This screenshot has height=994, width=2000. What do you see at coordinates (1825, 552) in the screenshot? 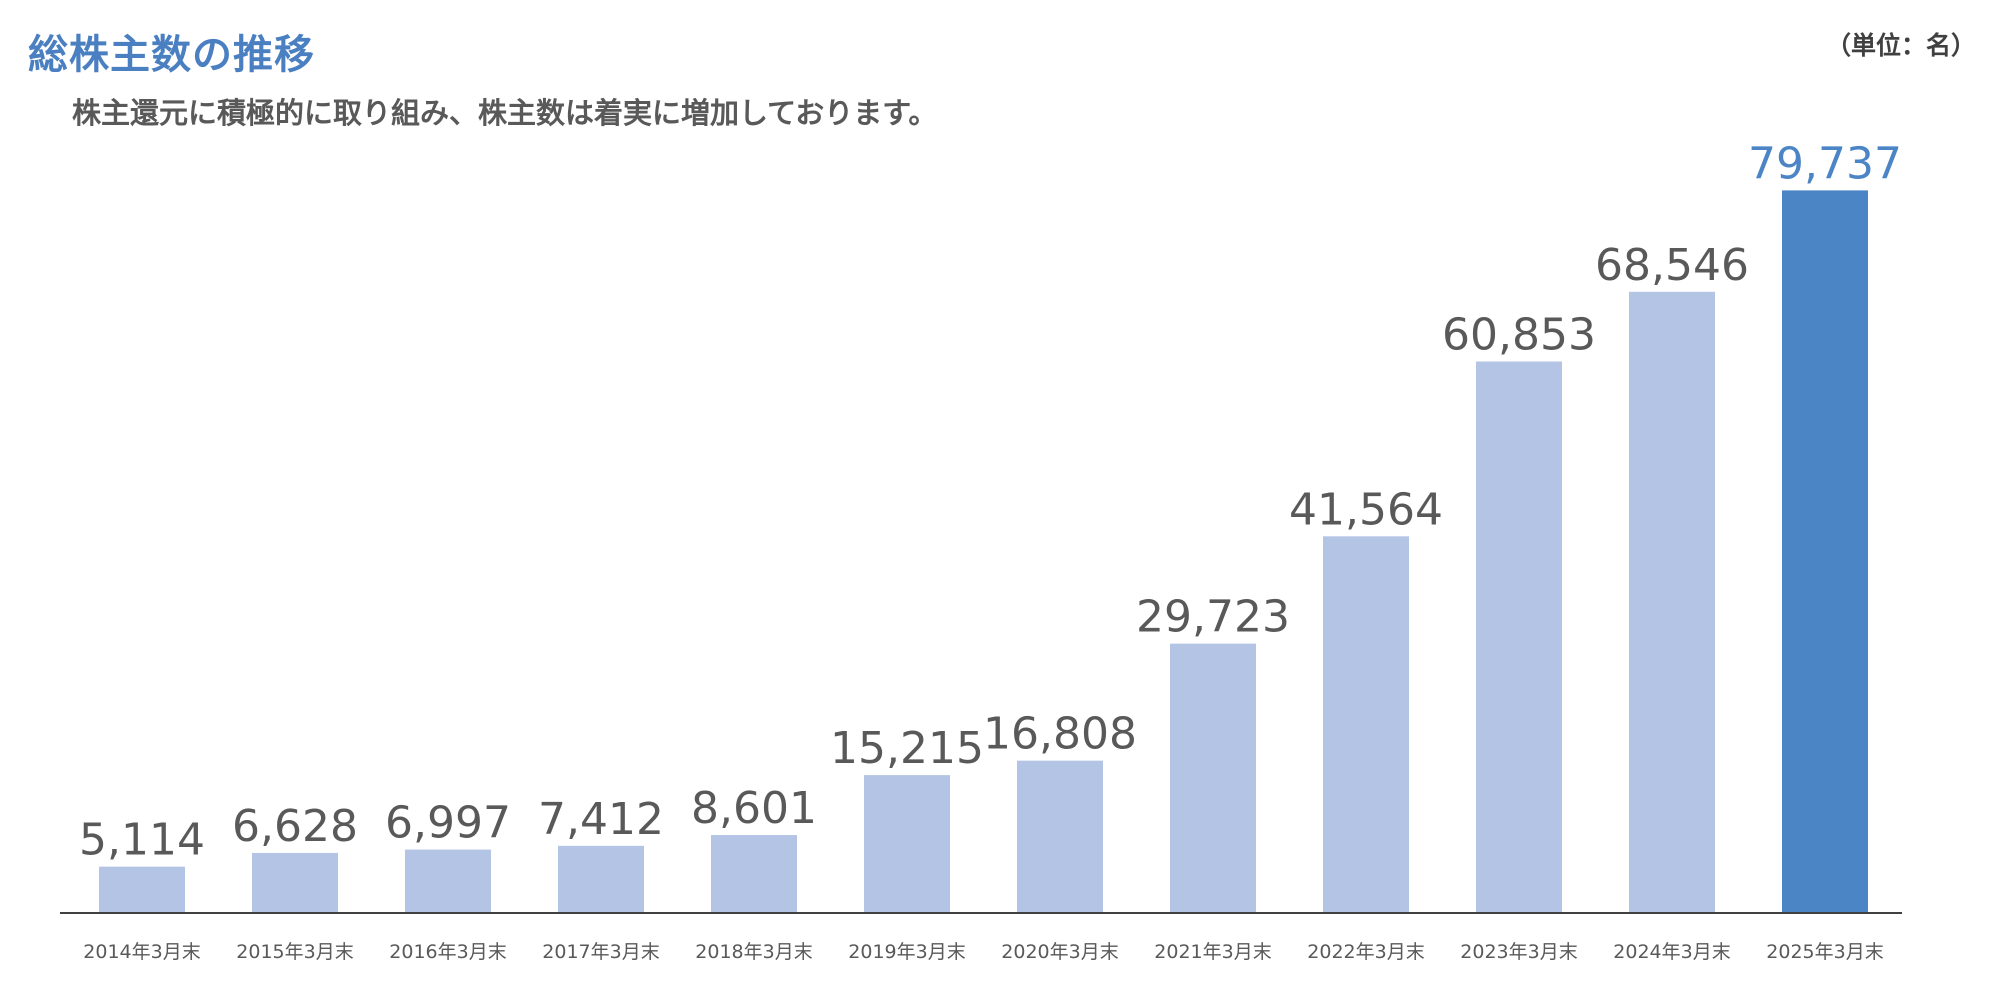
I see `bar-2025年3月末` at bounding box center [1825, 552].